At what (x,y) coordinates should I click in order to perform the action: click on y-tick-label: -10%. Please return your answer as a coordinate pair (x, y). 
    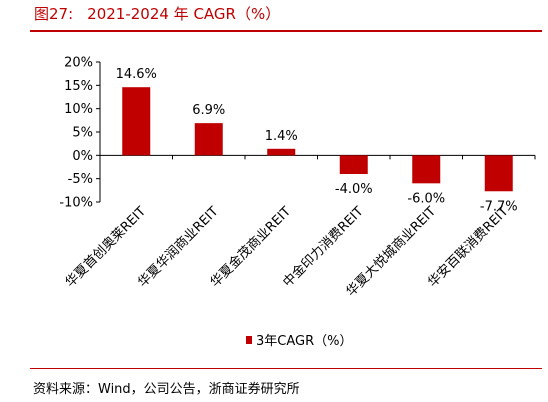
    Looking at the image, I should click on (76, 203).